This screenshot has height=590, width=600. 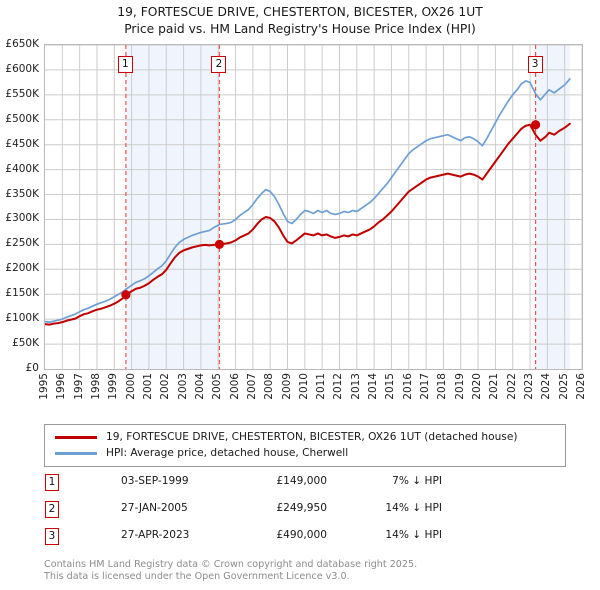 I want to click on x-axis-tick-label: 2014, so click(x=373, y=386).